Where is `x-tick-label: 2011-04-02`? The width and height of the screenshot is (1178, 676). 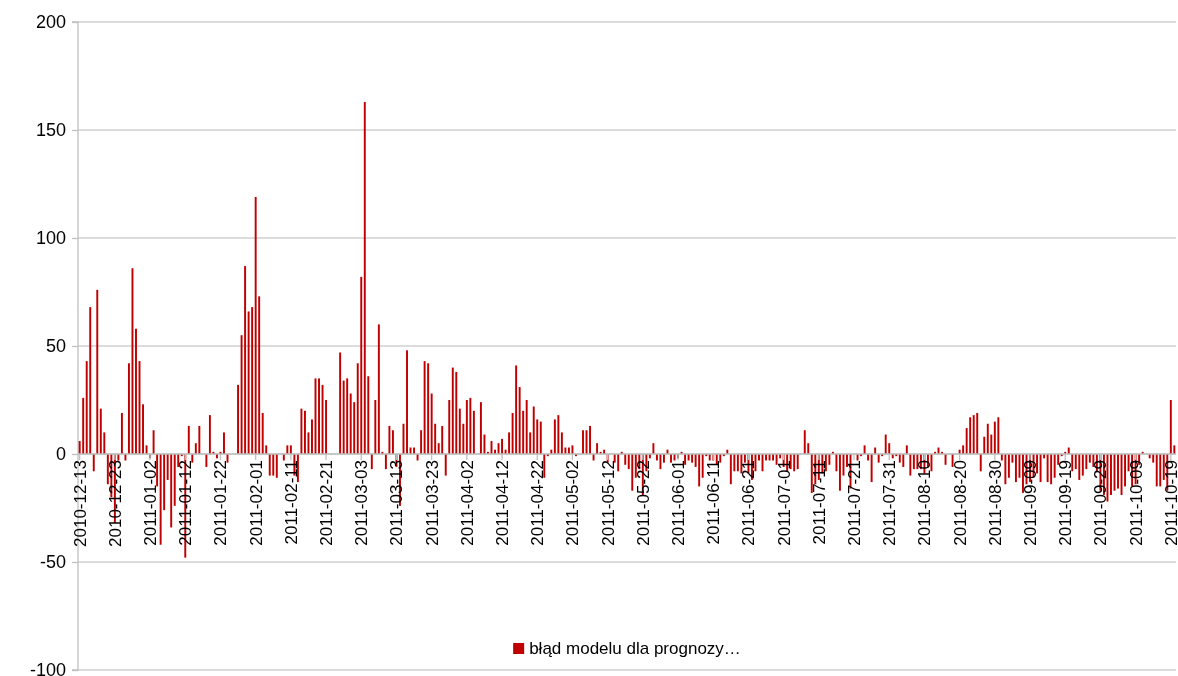
x-tick-label: 2011-04-02 is located at coordinates (467, 503).